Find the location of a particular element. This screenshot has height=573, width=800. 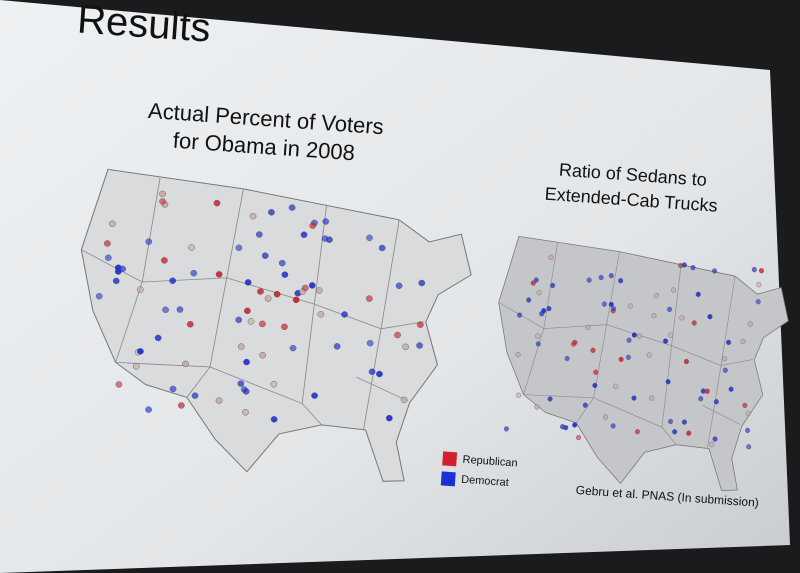

slide-title: Results is located at coordinates (144, 25).